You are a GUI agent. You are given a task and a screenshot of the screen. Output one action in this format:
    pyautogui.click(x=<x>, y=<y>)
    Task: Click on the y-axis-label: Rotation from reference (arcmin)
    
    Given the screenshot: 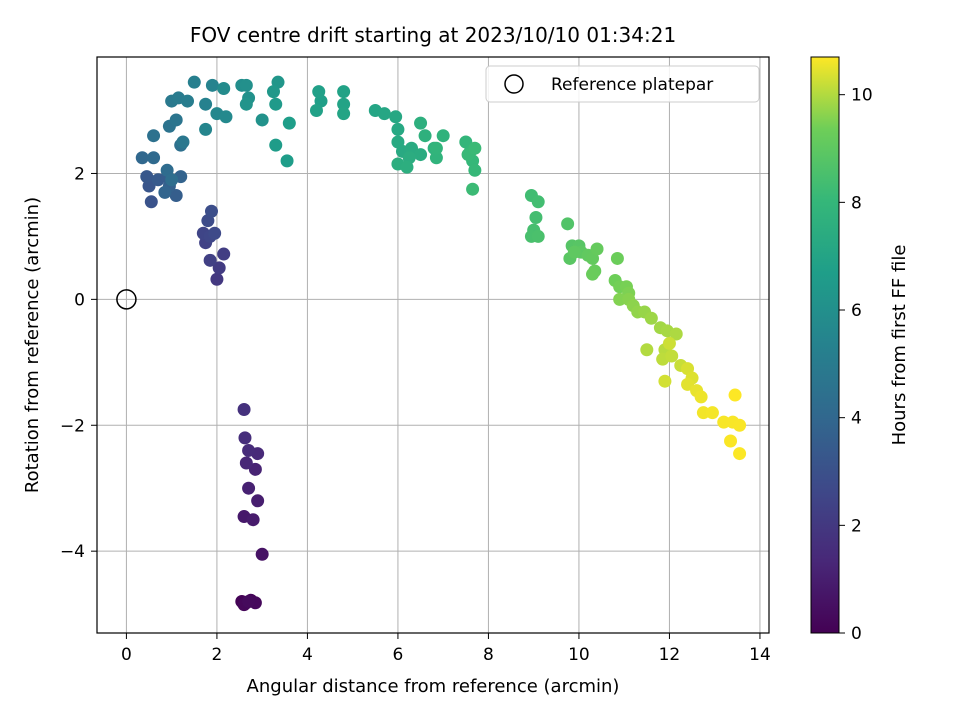 What is the action you would take?
    pyautogui.click(x=32, y=345)
    